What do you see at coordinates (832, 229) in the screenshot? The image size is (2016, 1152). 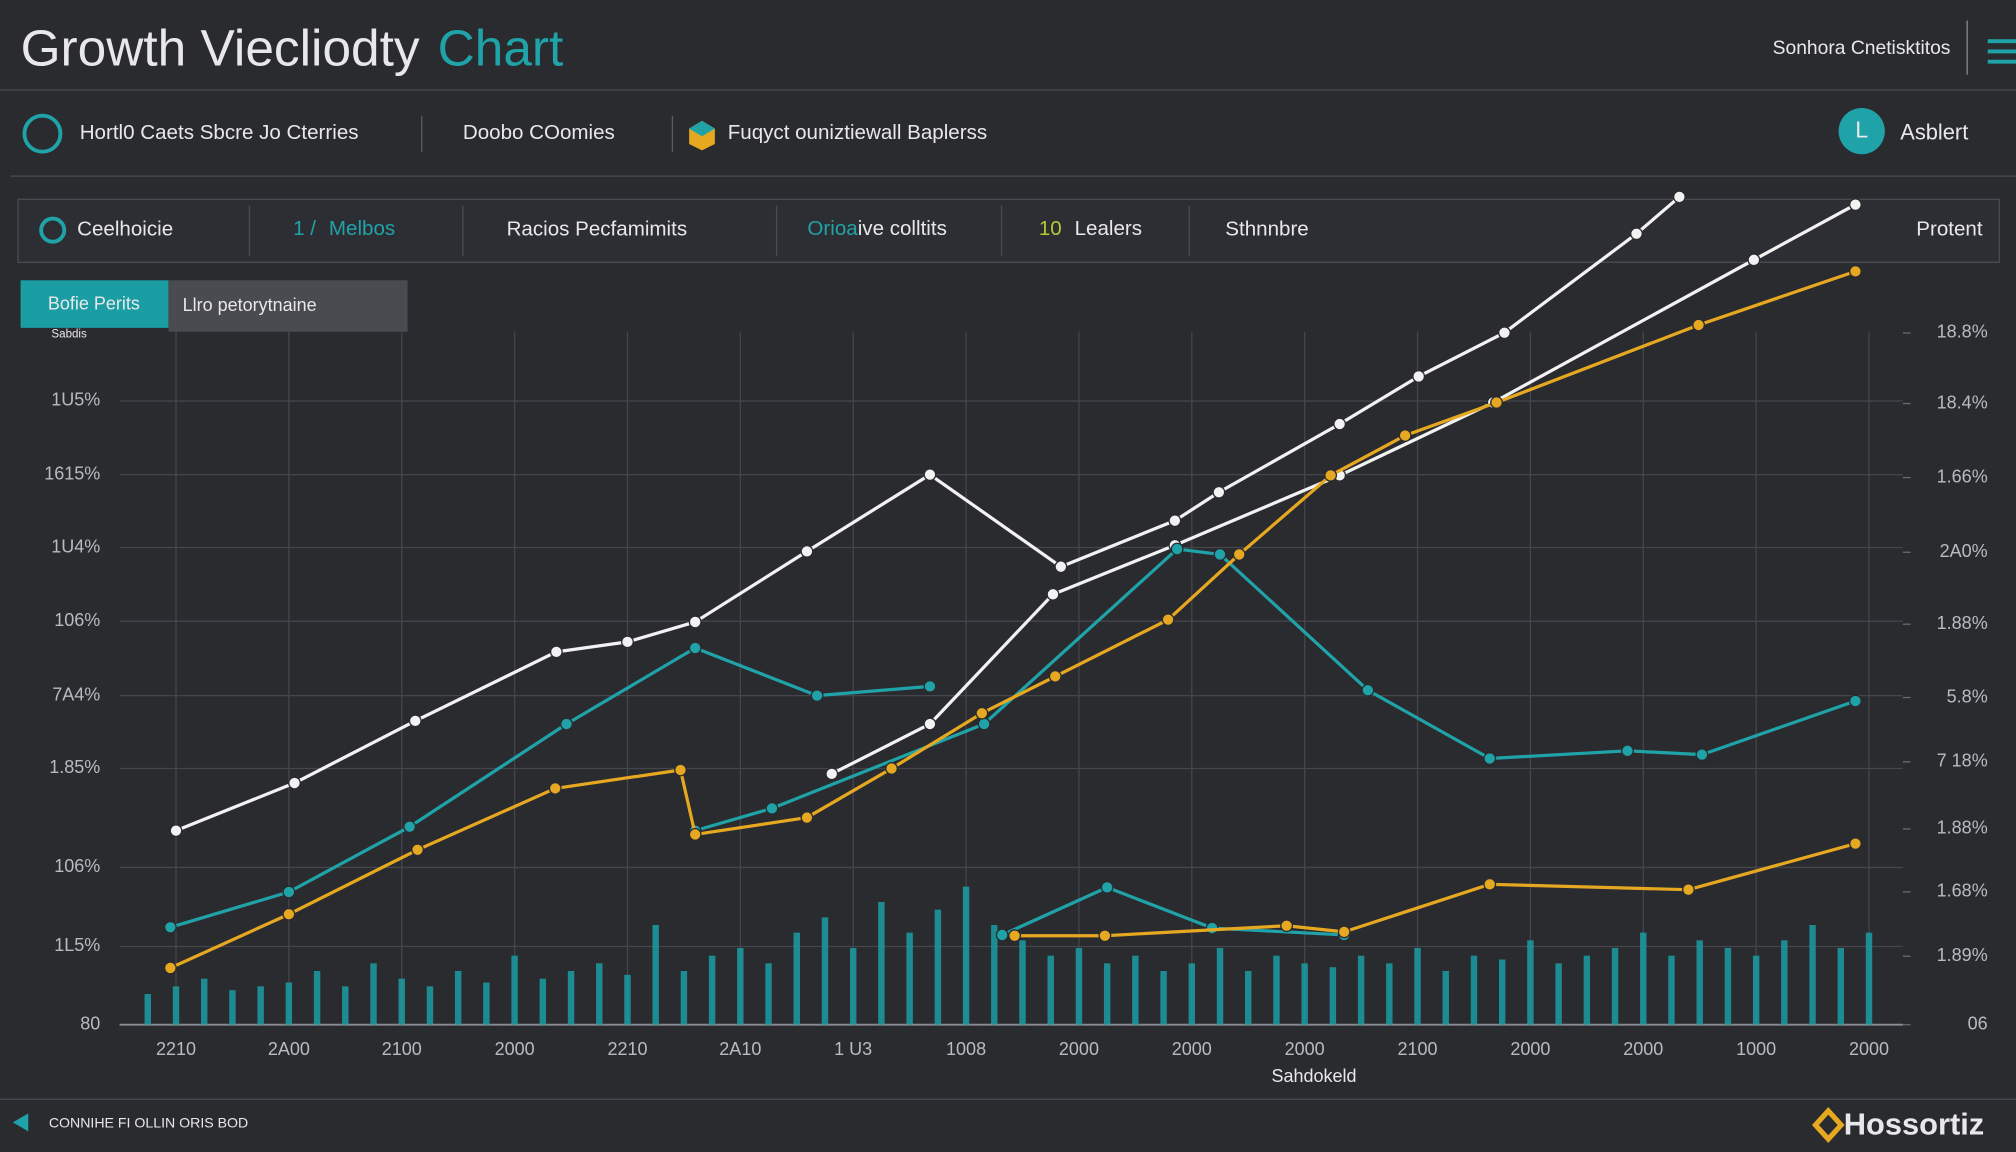 I see `metric-accent: Orioa` at bounding box center [832, 229].